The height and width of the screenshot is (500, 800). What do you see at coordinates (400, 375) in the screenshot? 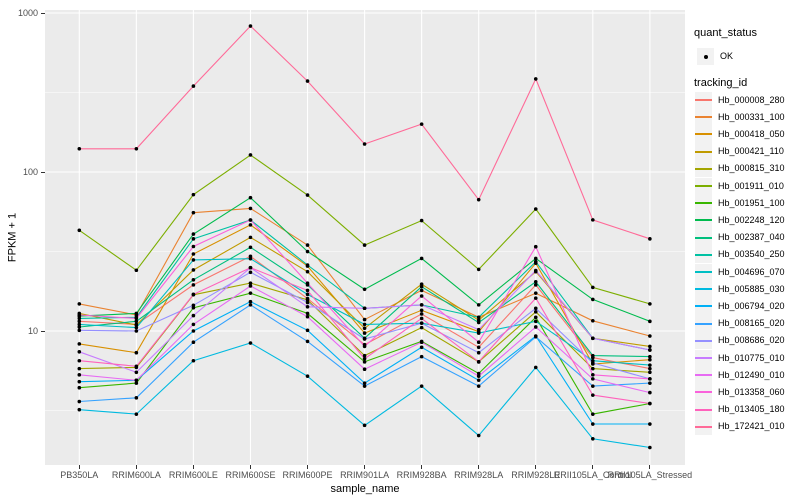
I see `legend-entry: Hb_012490_010` at bounding box center [400, 375].